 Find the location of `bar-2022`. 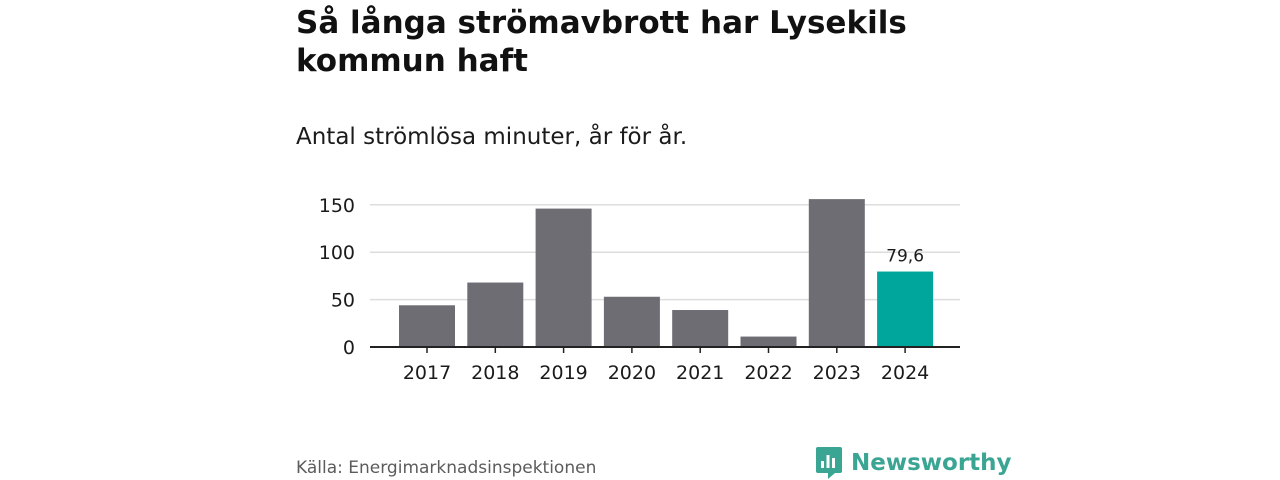

bar-2022 is located at coordinates (768, 341).